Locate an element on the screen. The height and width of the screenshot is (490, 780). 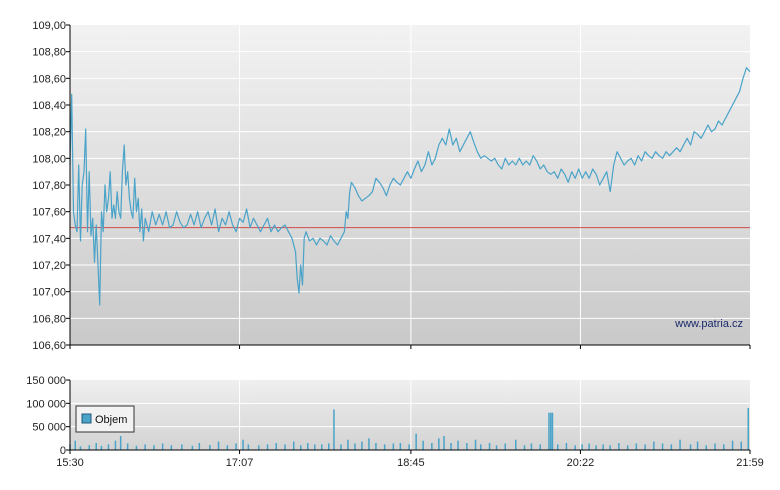
price-y-tick-label: 107,80 is located at coordinates (49, 186).